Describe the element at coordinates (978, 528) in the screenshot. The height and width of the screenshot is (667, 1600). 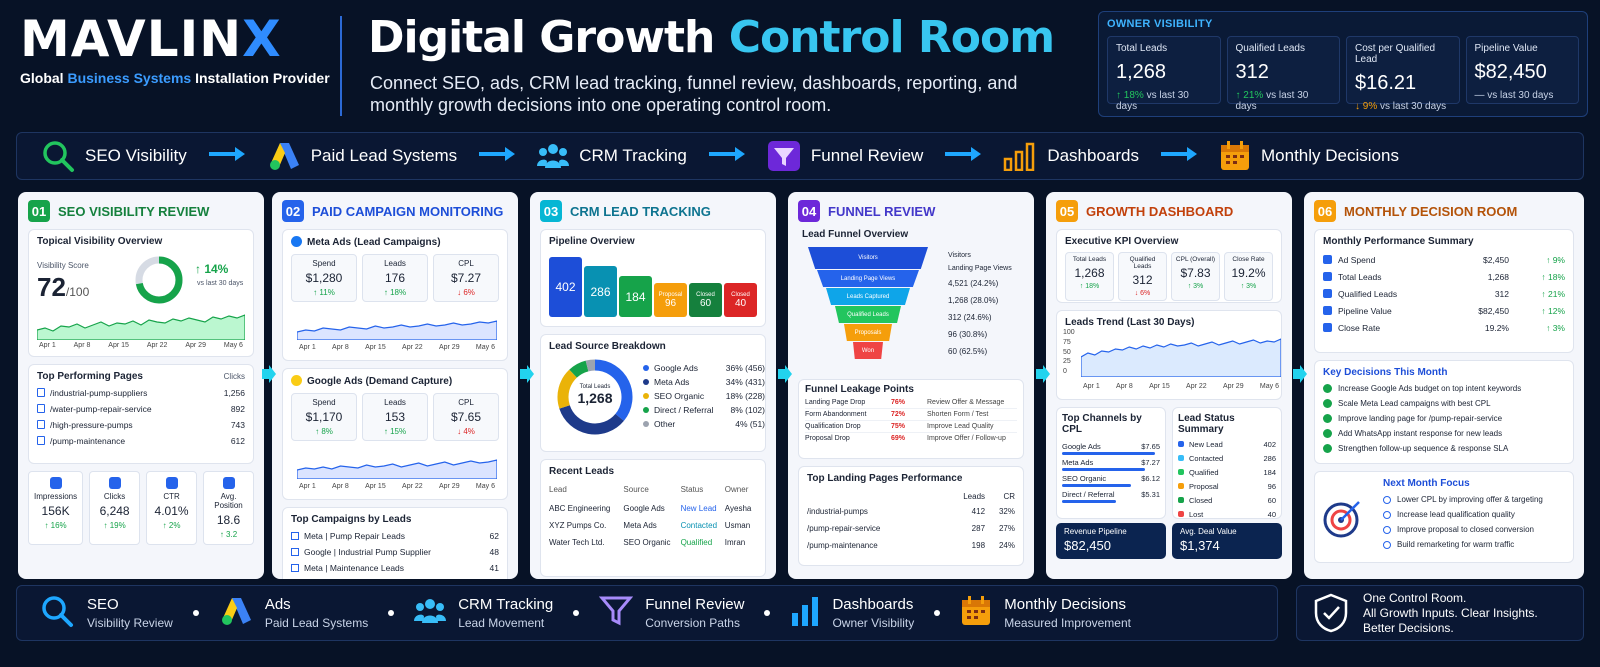
I see `landing-leads: 287` at that location.